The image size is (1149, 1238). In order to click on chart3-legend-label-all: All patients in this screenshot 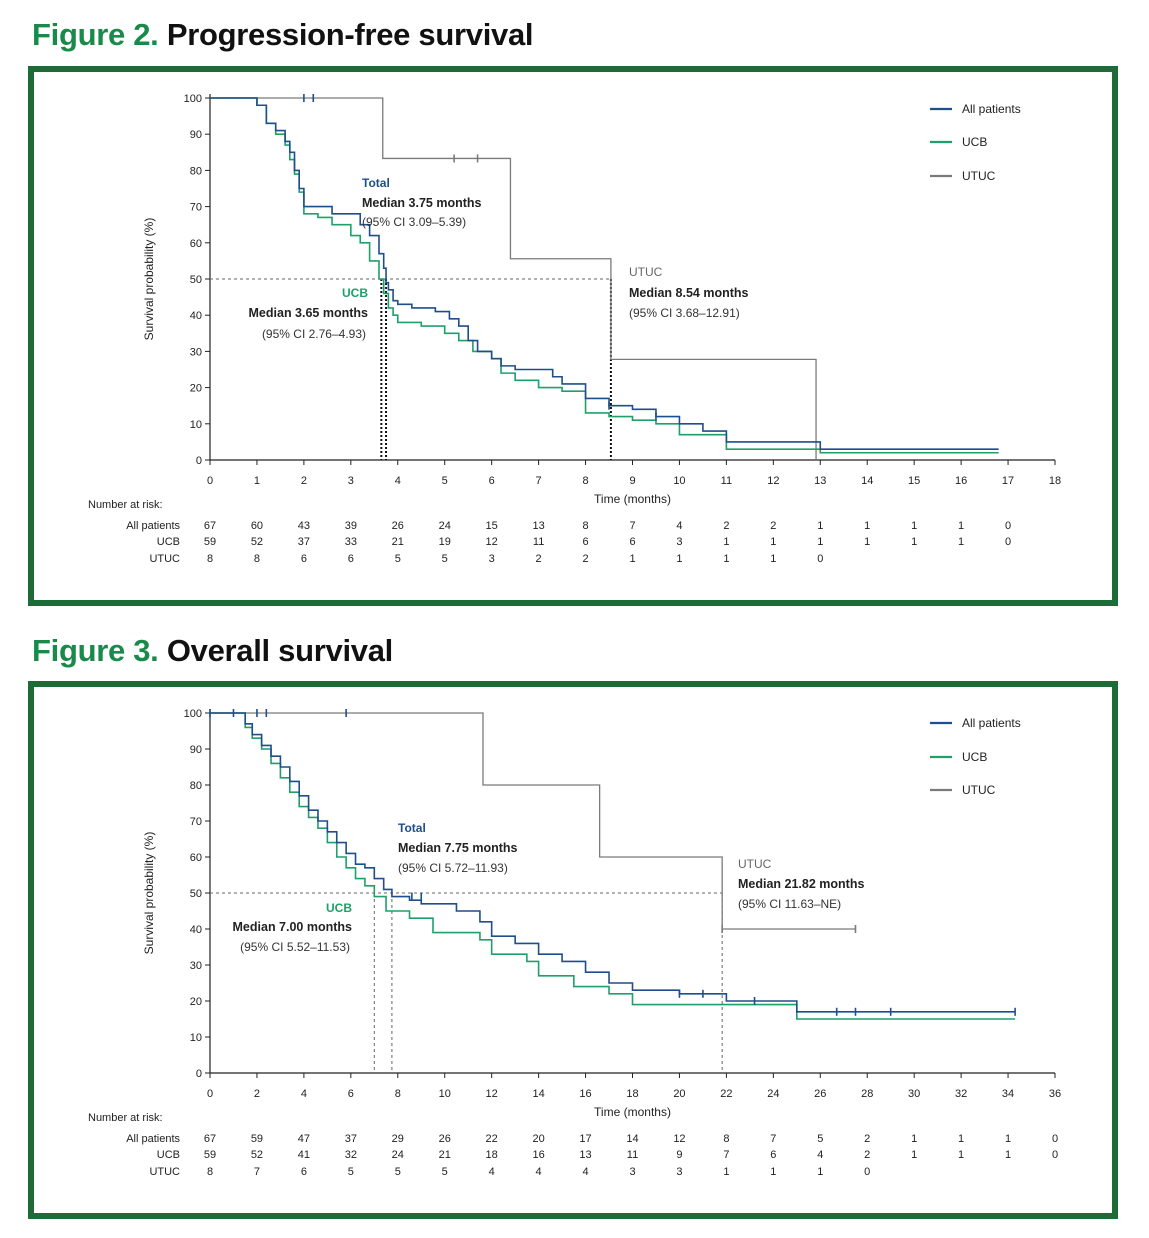, I will do `click(991, 723)`.